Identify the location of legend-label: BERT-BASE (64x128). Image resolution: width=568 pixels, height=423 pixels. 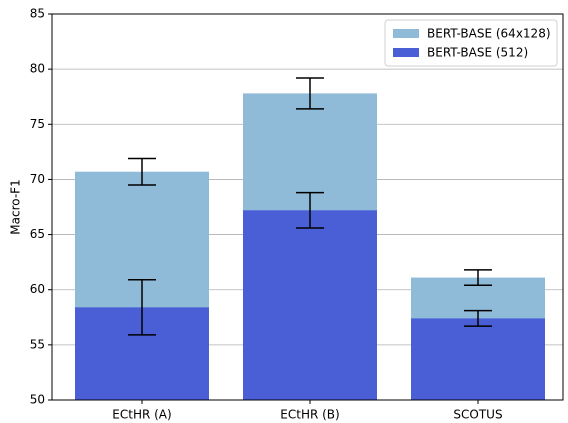
(489, 34).